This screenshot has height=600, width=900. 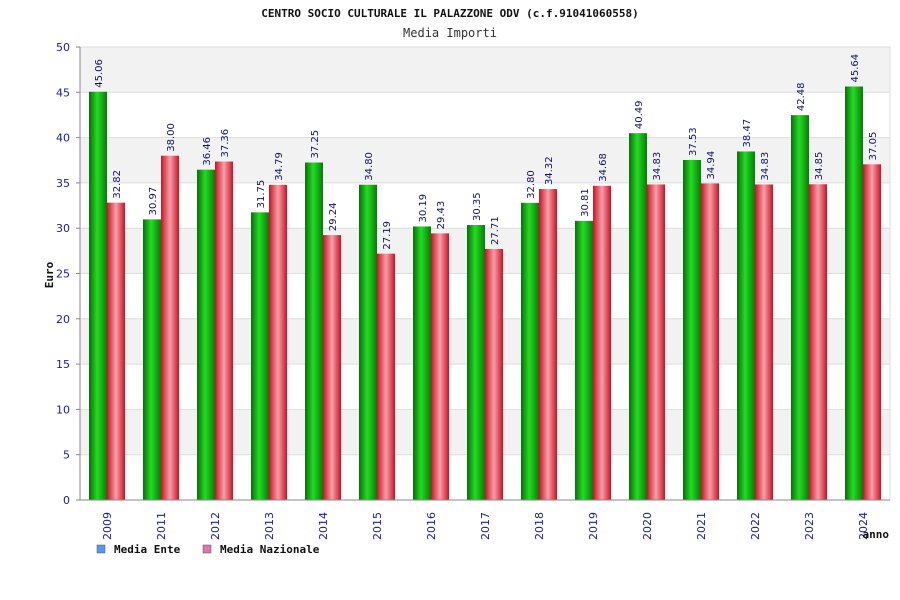 I want to click on x-tick-label: 2022, so click(x=755, y=526).